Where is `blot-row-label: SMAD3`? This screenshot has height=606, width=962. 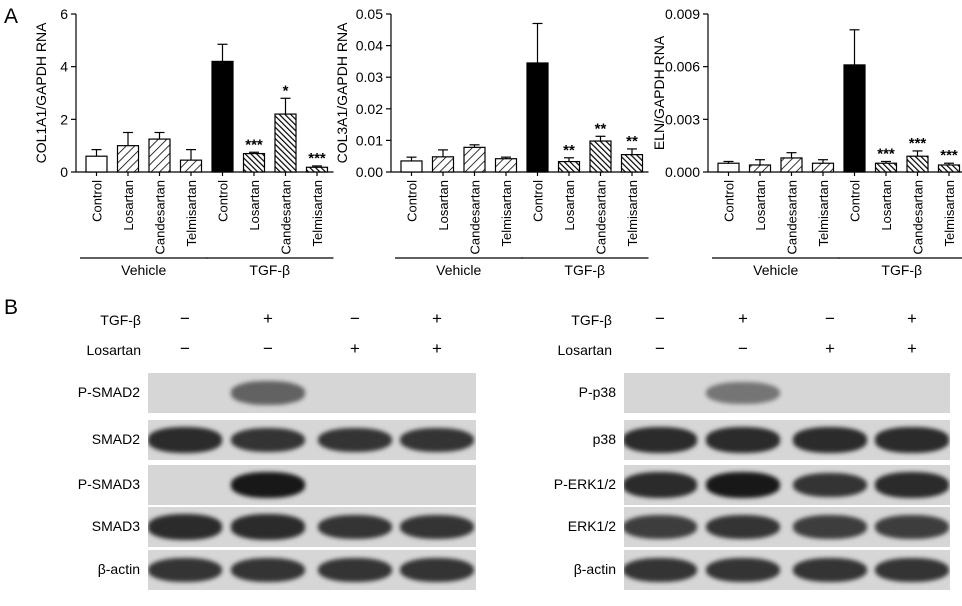
blot-row-label: SMAD3 is located at coordinates (115, 526).